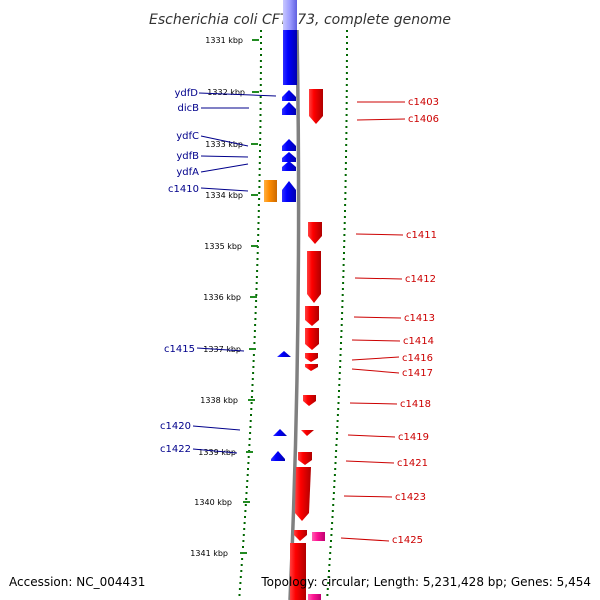 This screenshot has width=600, height=600. I want to click on tick-label: 1340 kbp, so click(213, 502).